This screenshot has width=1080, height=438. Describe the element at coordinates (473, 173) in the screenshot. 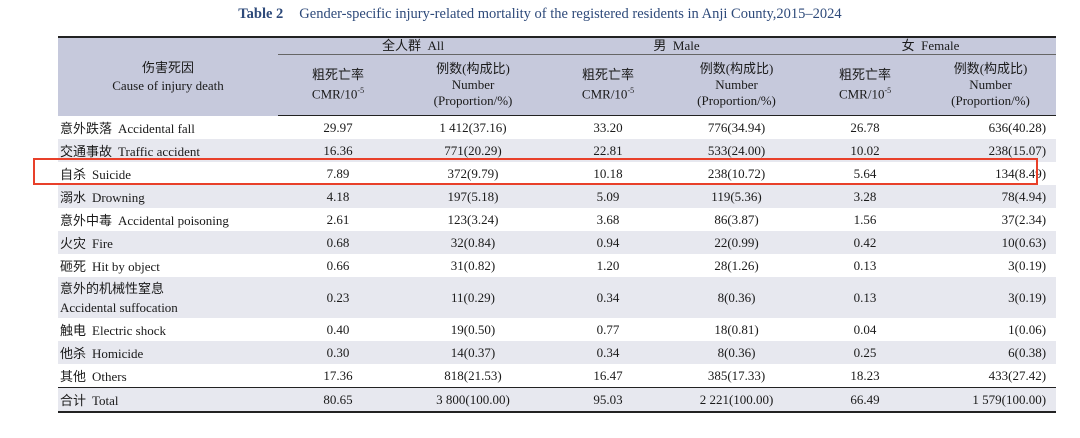

I see `all-number-cell: 372(9.79)` at that location.